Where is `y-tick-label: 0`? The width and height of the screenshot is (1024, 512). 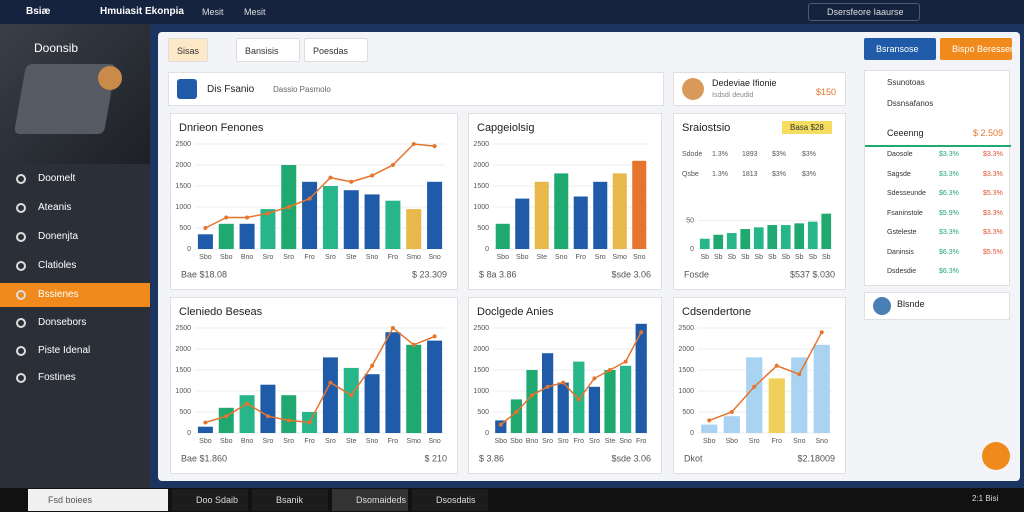
y-tick-label: 0 is located at coordinates (487, 249).